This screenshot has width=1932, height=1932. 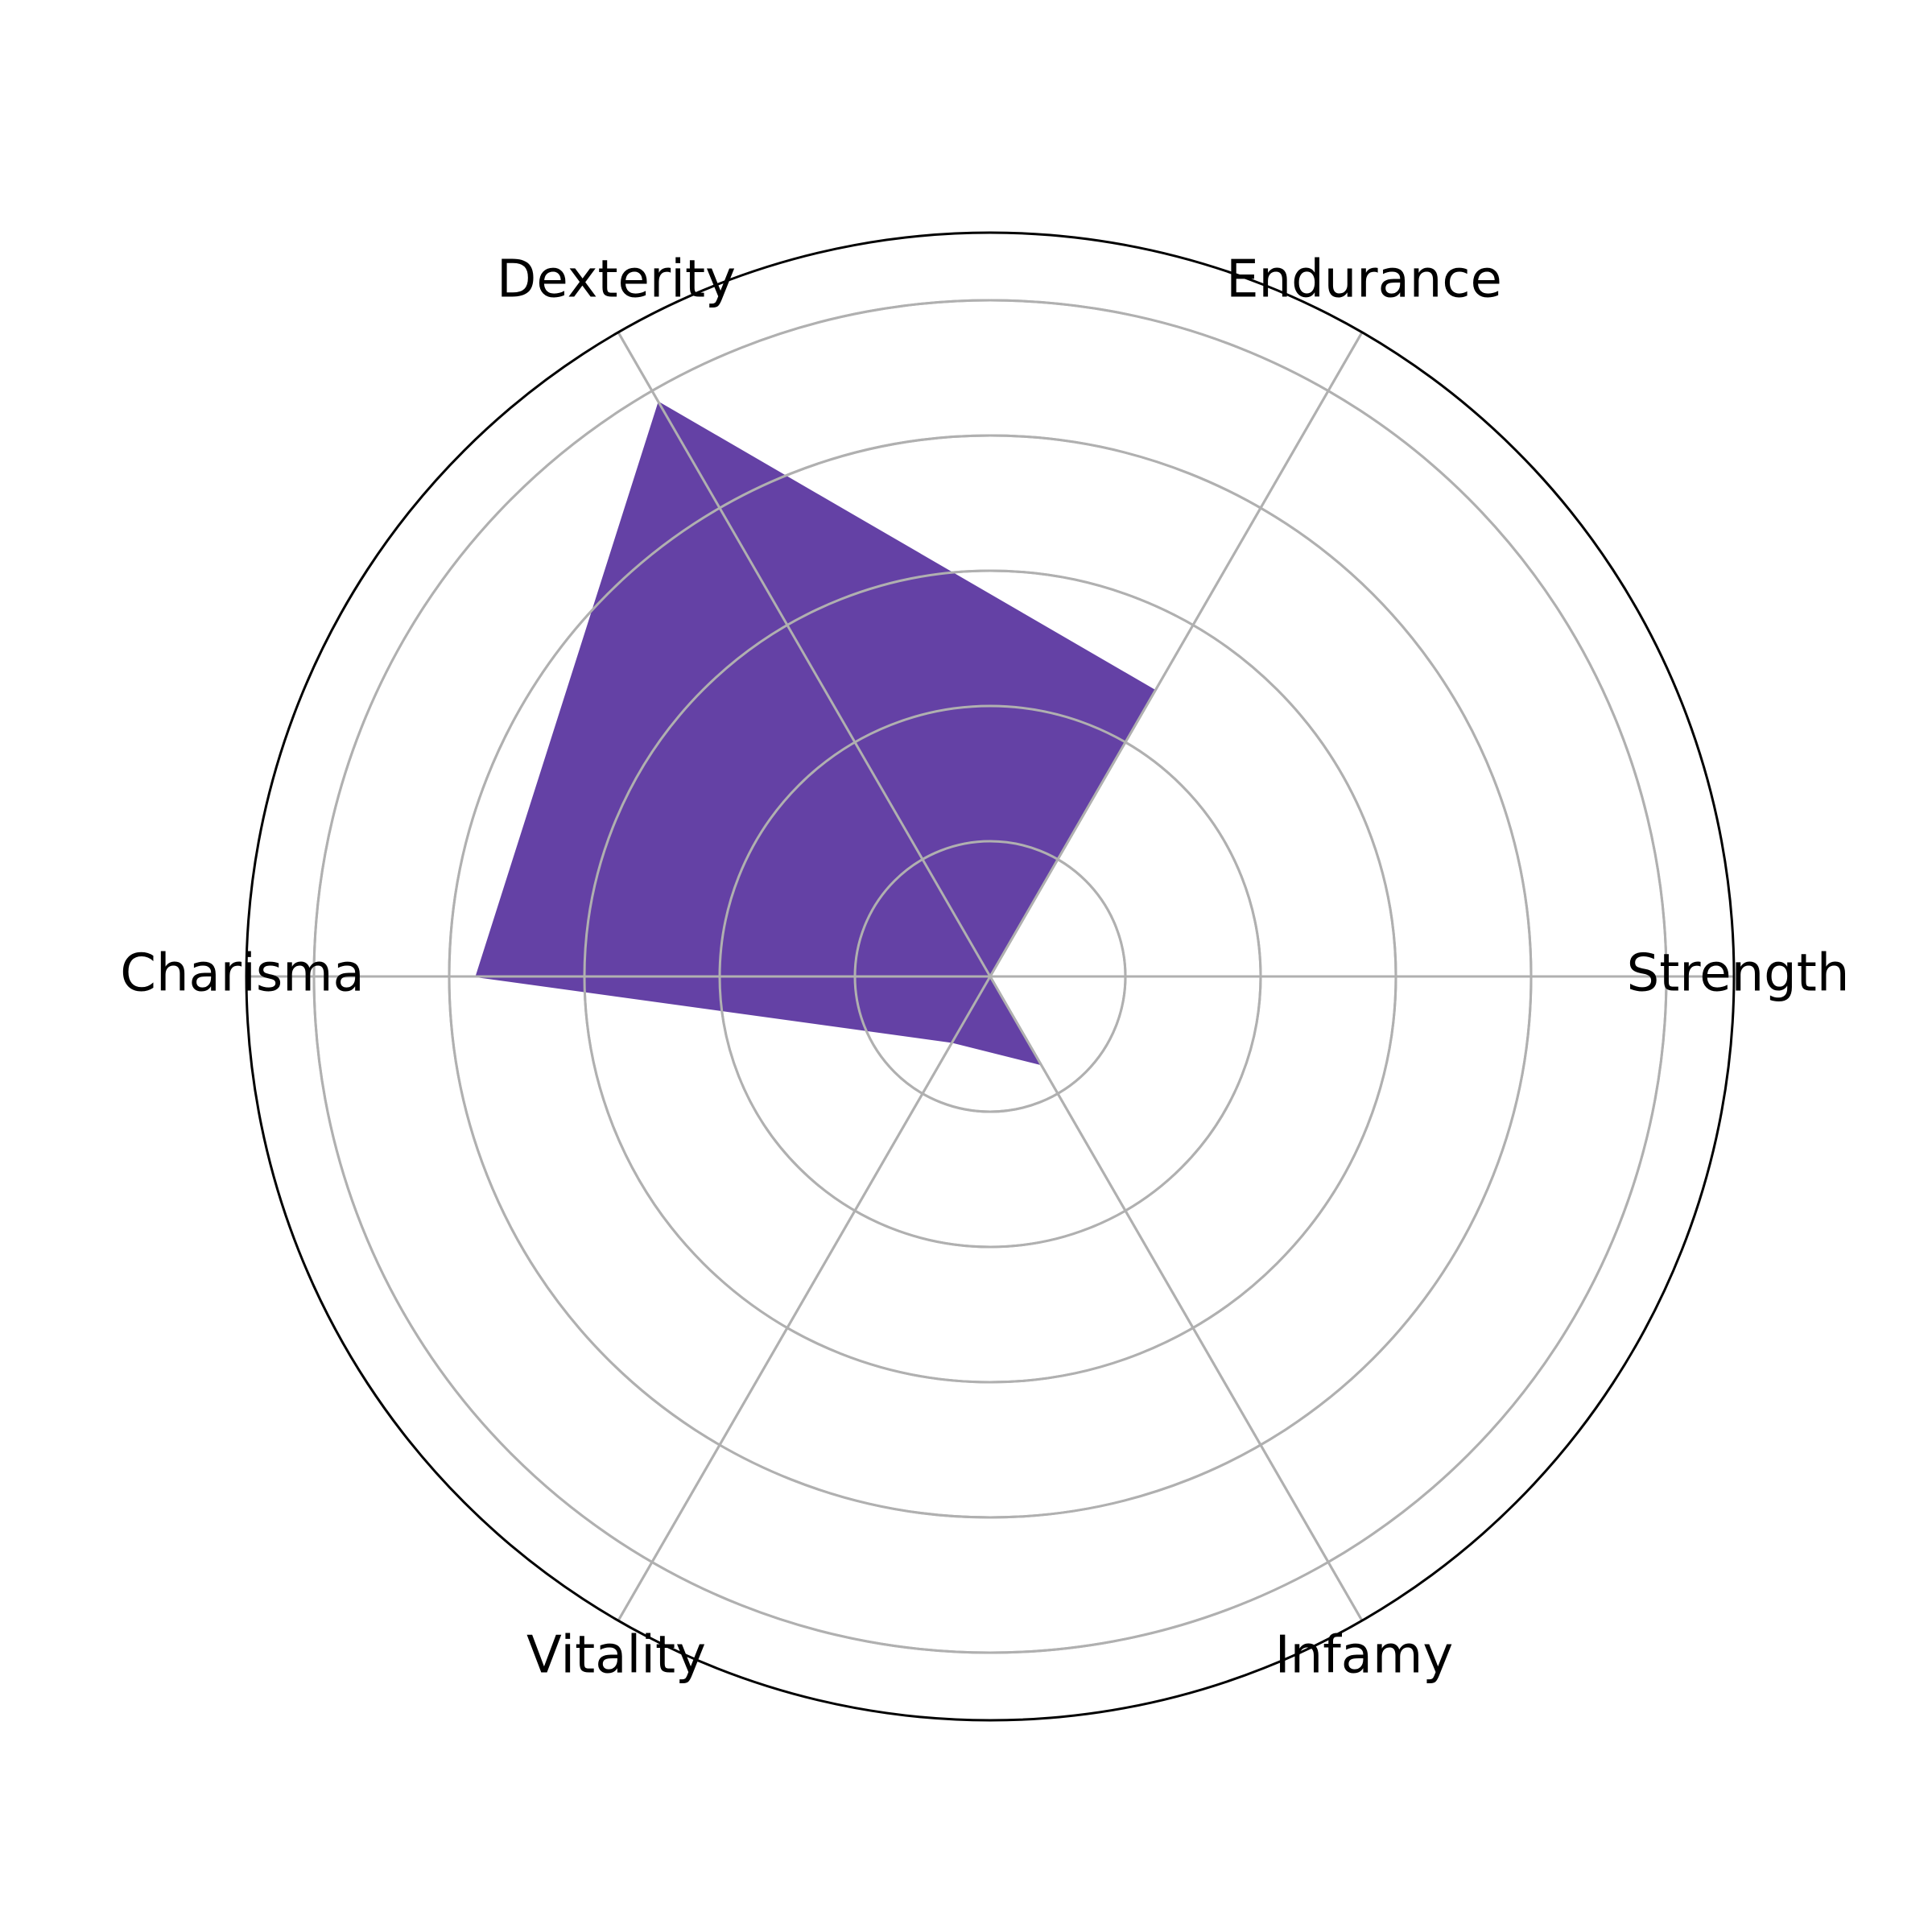 I want to click on axis-label-infamy: Infamy, so click(x=1364, y=1656).